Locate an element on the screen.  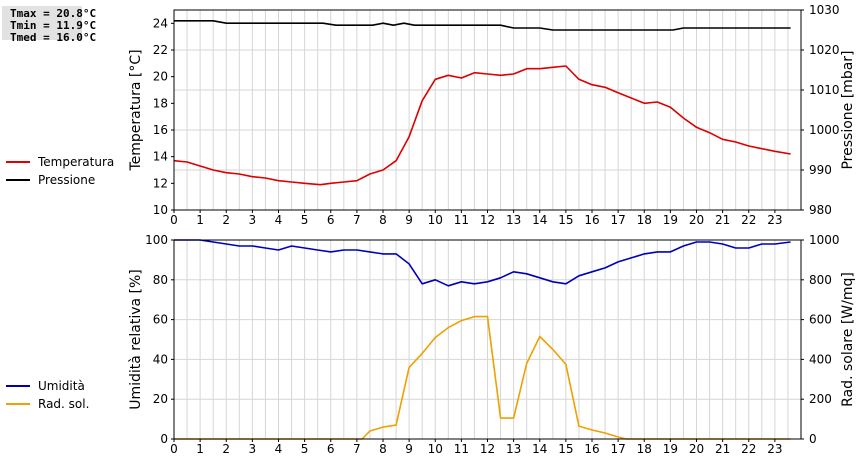
y-tick-label: 18 is located at coordinates (160, 103).